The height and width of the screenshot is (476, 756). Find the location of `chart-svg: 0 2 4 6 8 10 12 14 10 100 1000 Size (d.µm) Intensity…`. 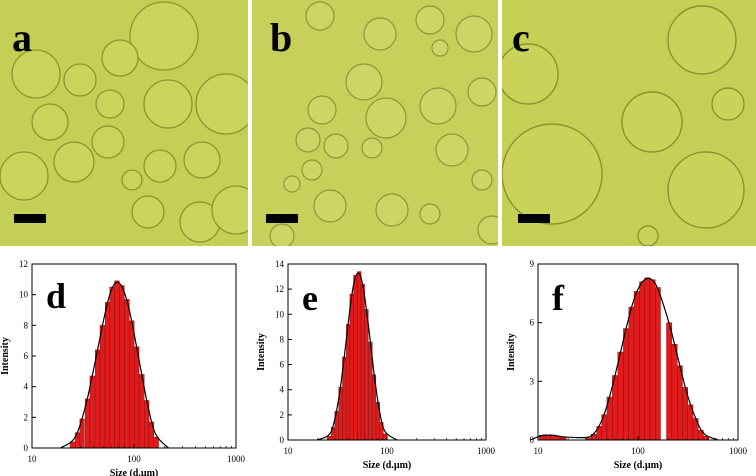

chart-svg: 0 2 4 6 8 10 12 14 10 100 1000 Size (d.µm) Intensity… is located at coordinates (376, 365).